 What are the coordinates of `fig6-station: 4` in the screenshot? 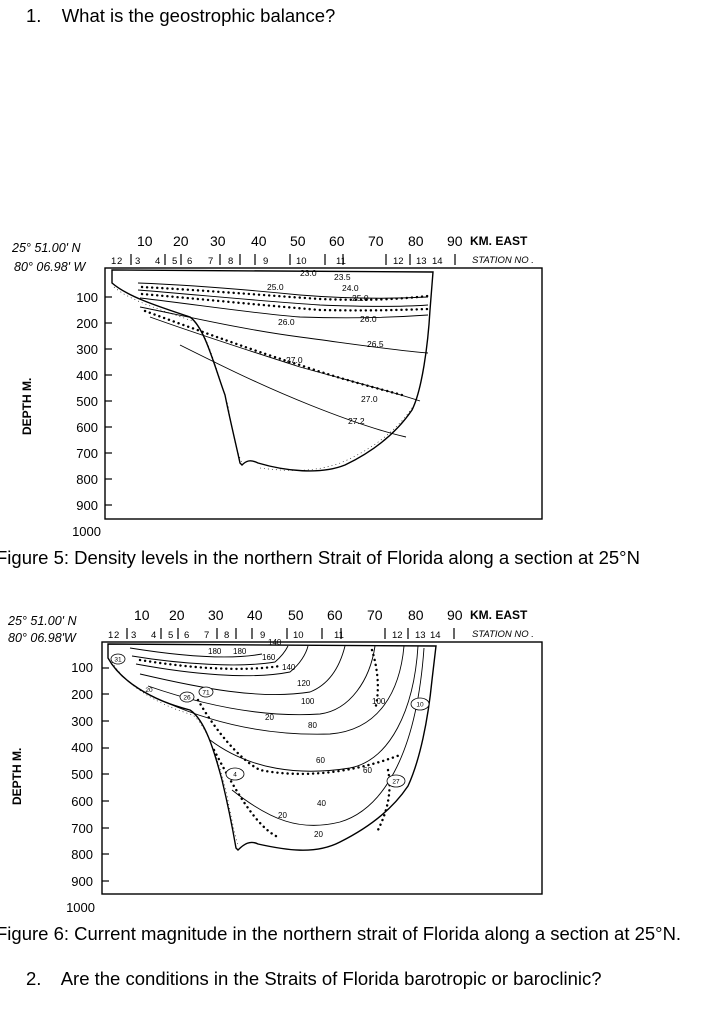 It's located at (153, 635).